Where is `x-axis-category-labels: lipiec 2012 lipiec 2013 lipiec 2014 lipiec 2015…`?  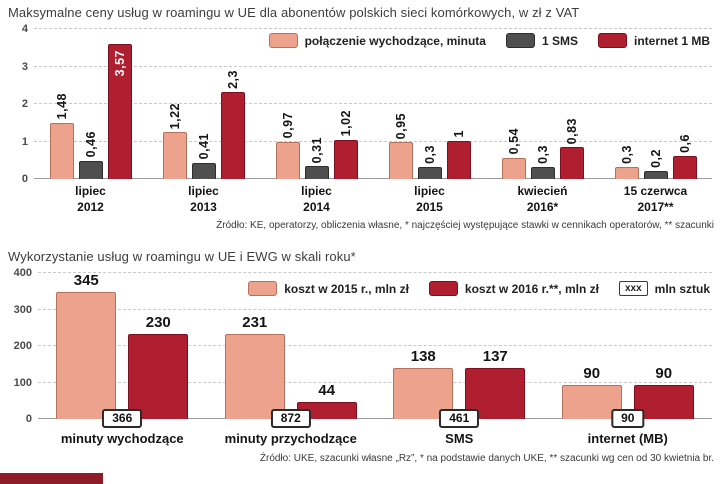 x-axis-category-labels: lipiec 2012 lipiec 2013 lipiec 2014 lipiec 2015… is located at coordinates (373, 199).